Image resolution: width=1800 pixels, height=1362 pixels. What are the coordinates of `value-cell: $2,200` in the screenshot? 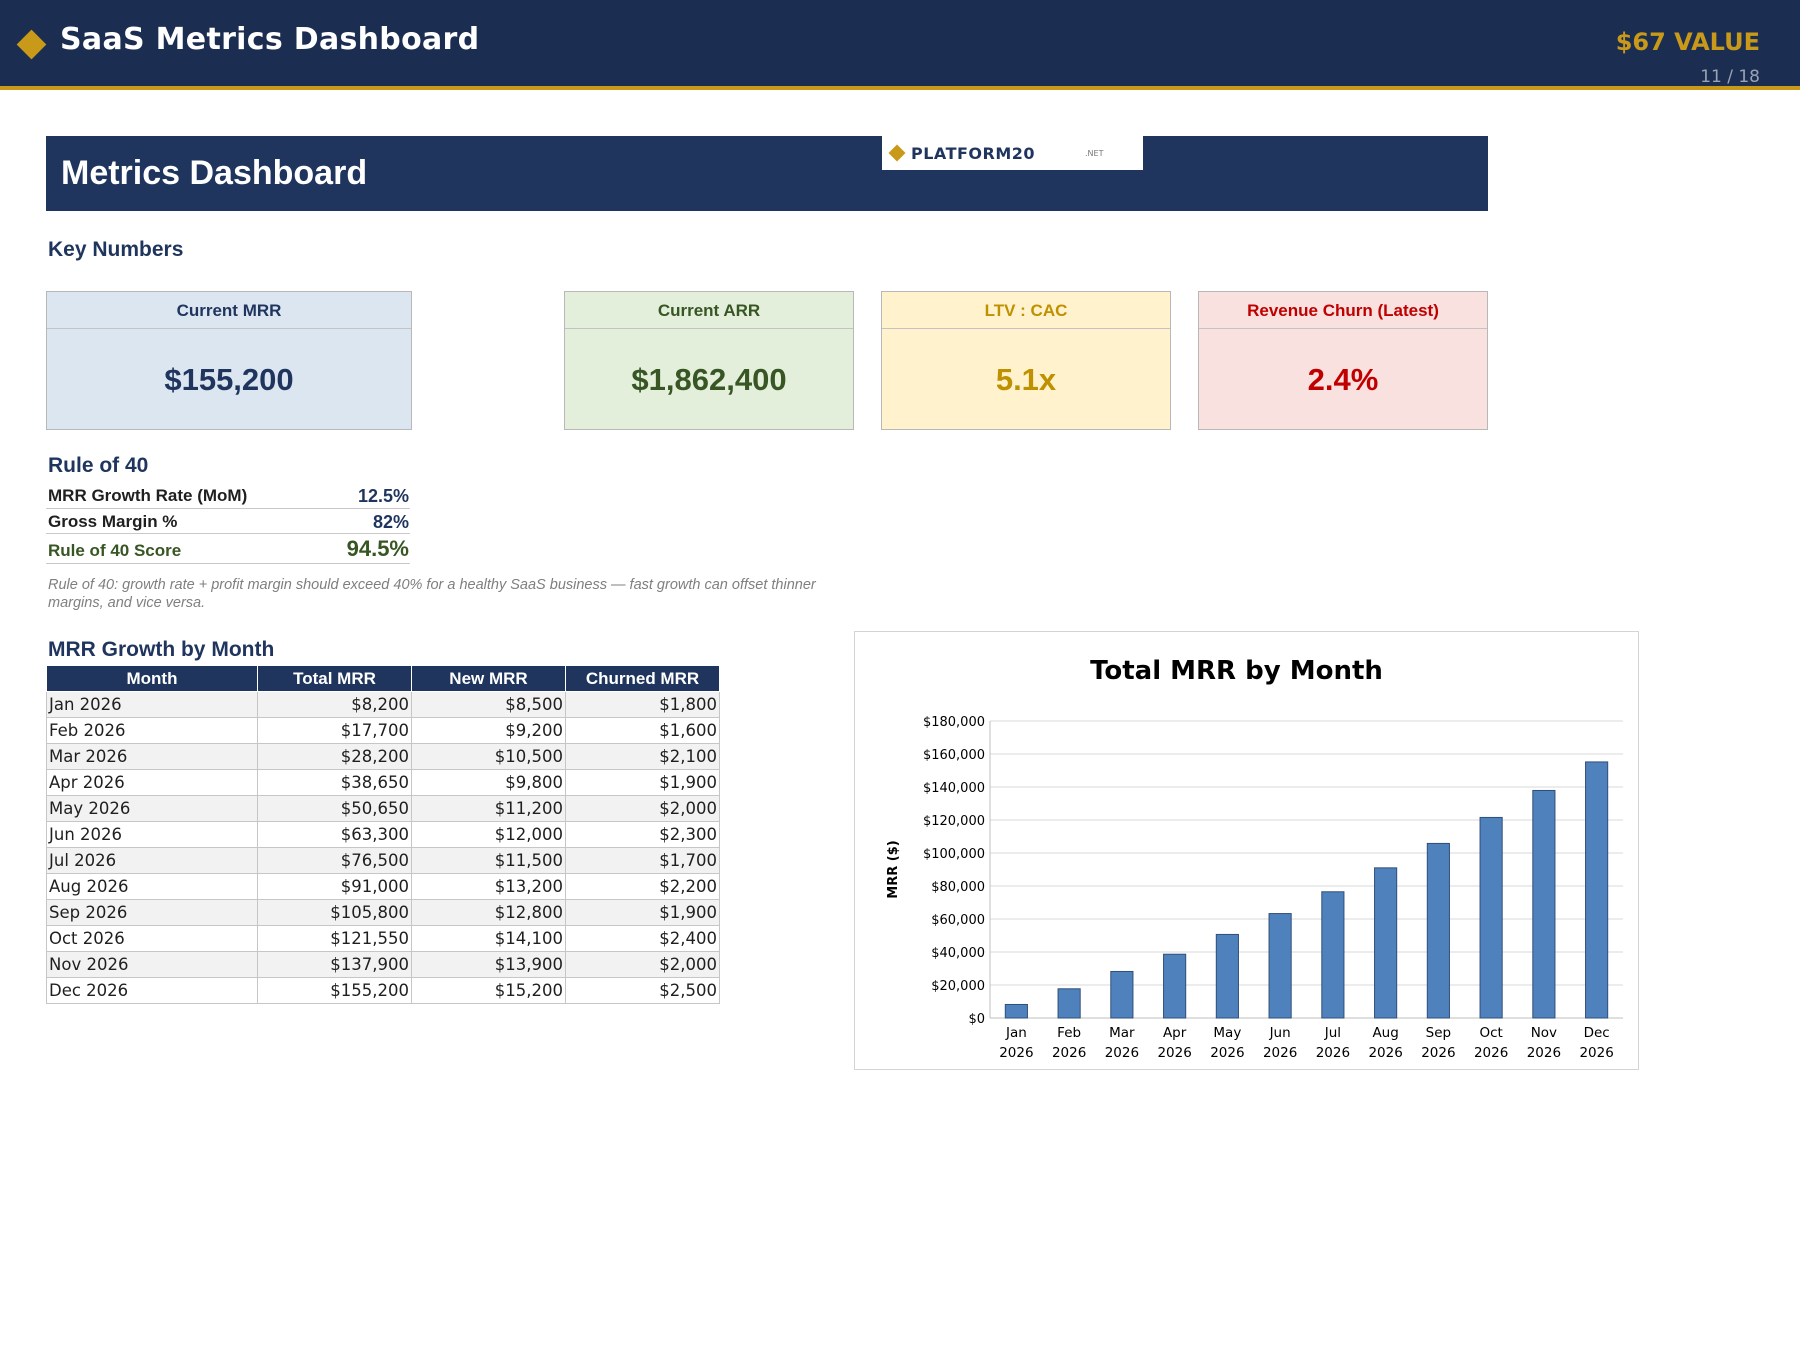 It's located at (642, 886).